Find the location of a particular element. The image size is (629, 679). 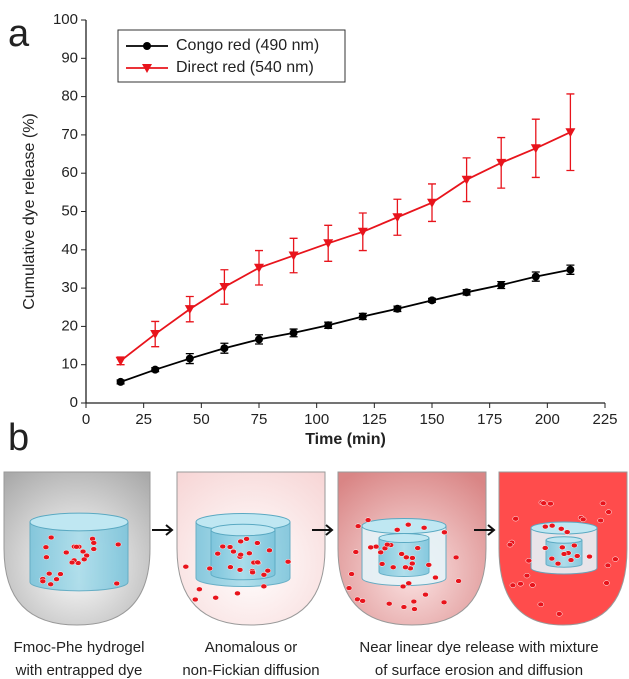

series-line is located at coordinates (345, 325).